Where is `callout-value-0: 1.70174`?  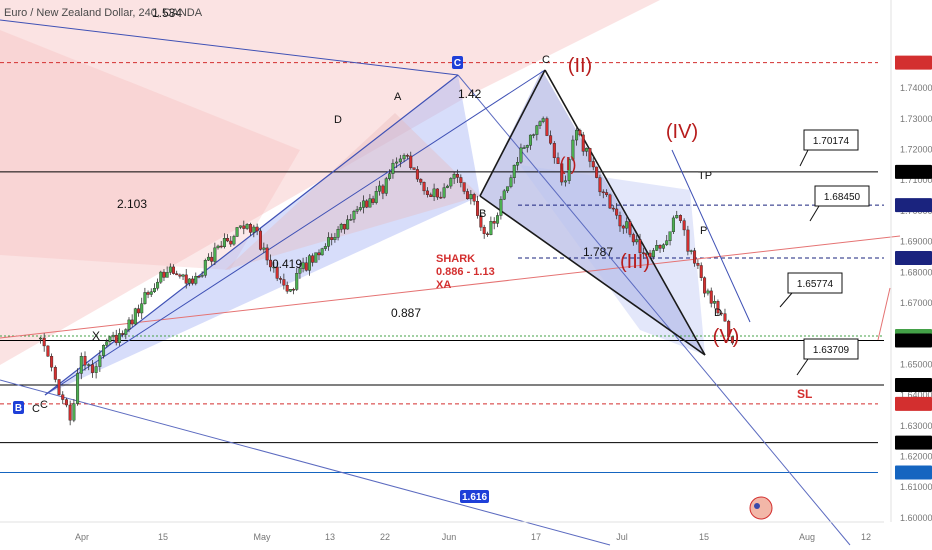
callout-value-0: 1.70174 is located at coordinates (831, 141).